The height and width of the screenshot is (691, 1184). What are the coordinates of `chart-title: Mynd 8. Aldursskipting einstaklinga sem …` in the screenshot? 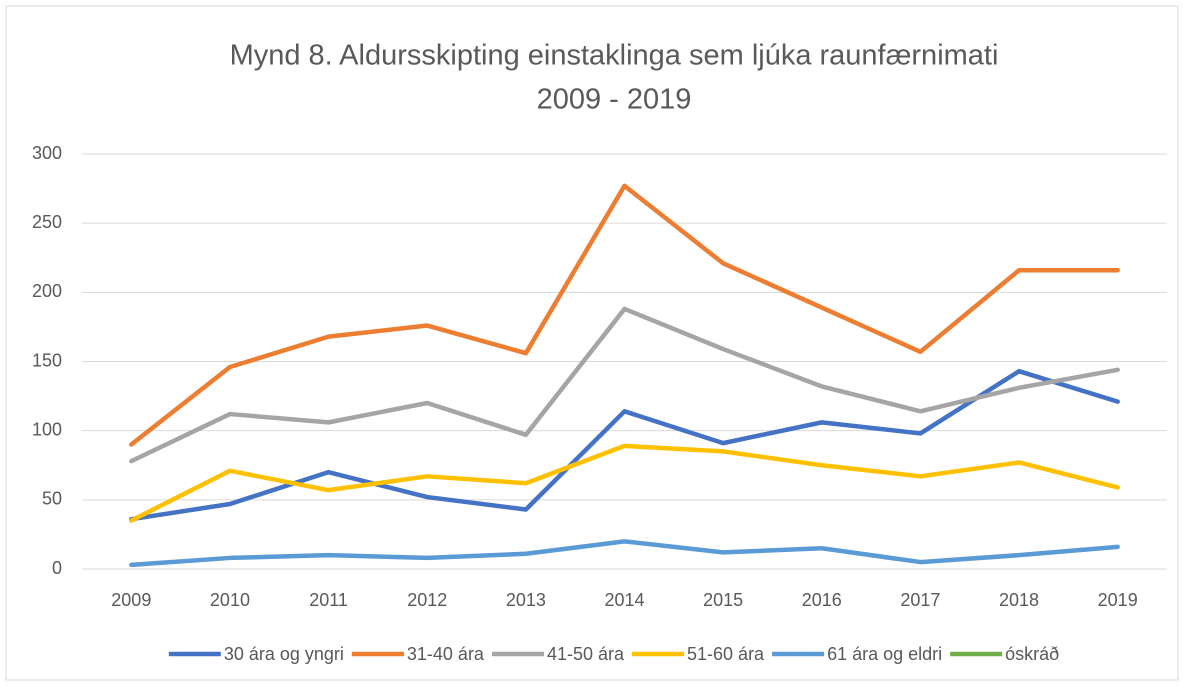 It's located at (614, 56).